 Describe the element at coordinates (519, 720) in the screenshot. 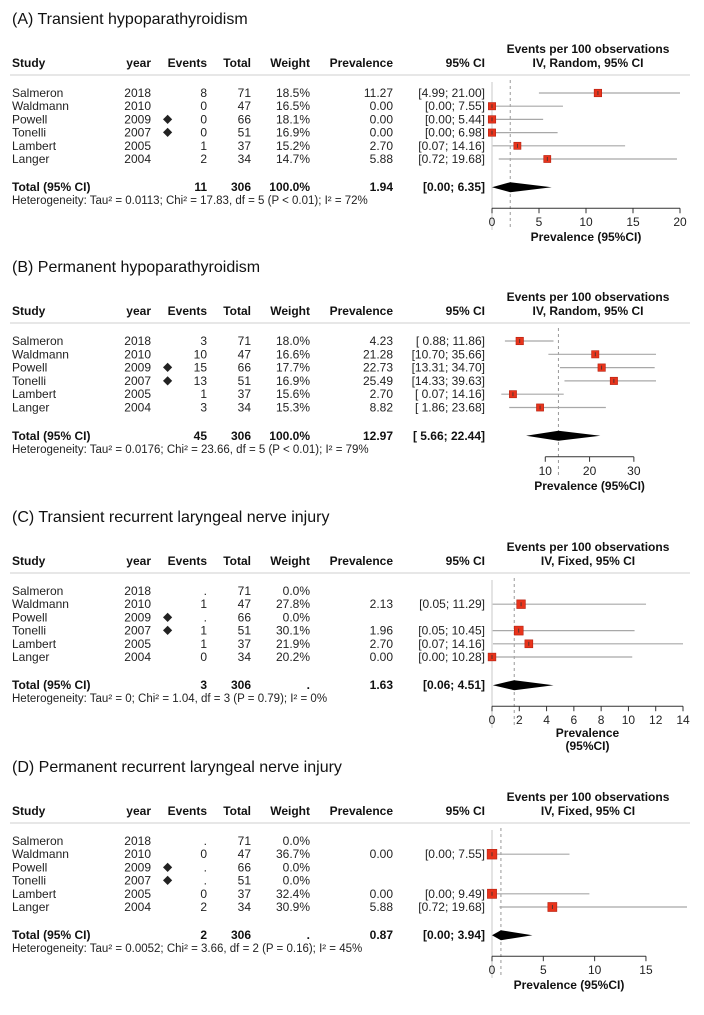

I see `x-tick-label: 2` at that location.